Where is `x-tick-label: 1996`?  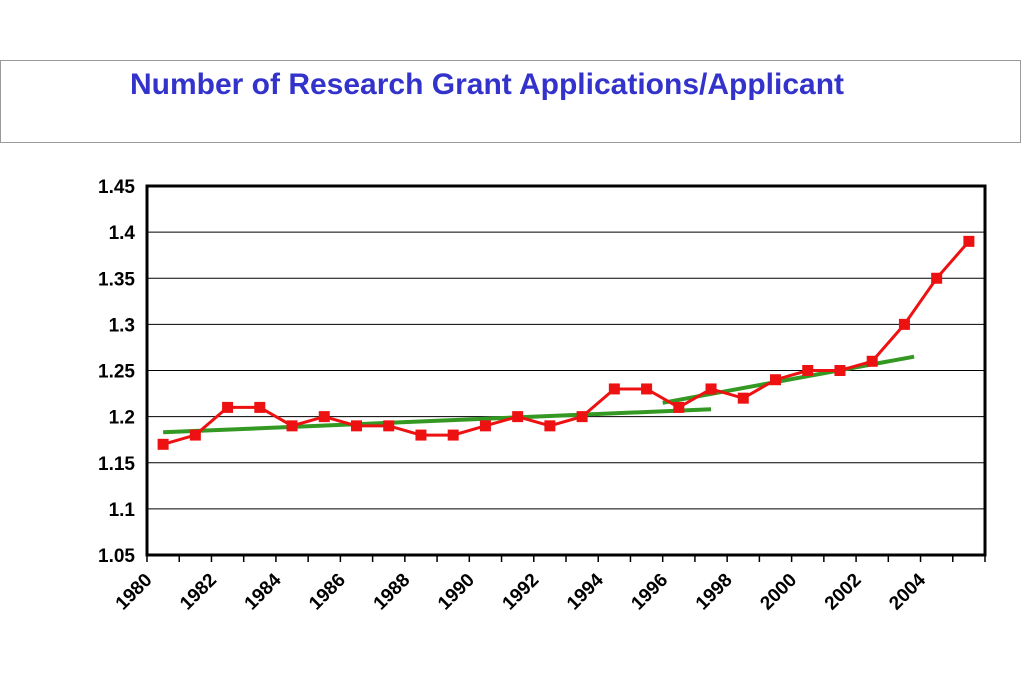 x-tick-label: 1996 is located at coordinates (649, 592).